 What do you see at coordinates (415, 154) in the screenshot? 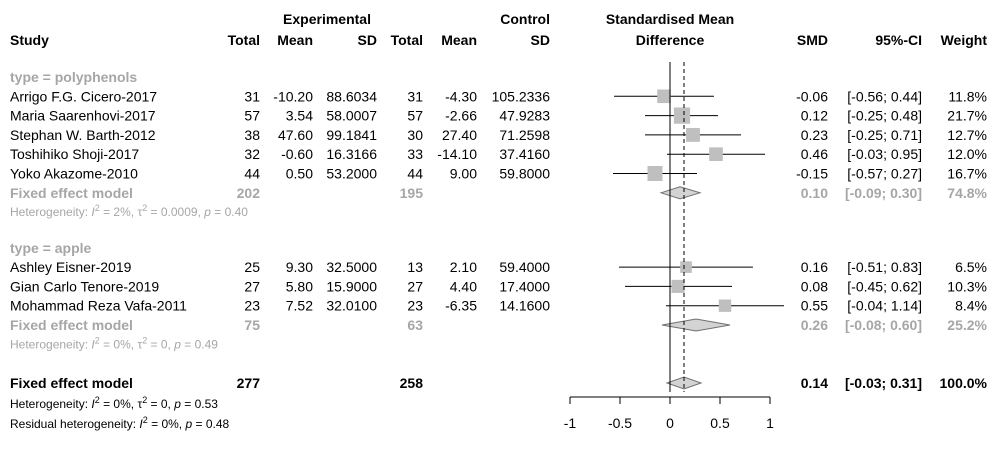
I see `c-total-value: 33` at bounding box center [415, 154].